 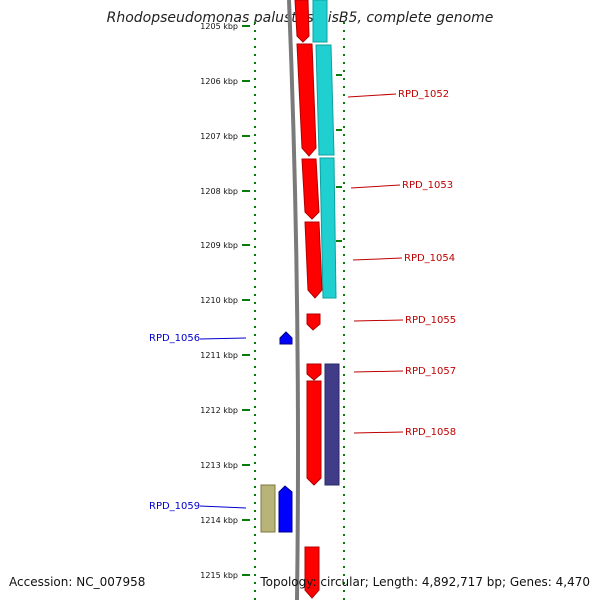 I want to click on gene-label-rpd-1058: RPD_1058, so click(x=430, y=432).